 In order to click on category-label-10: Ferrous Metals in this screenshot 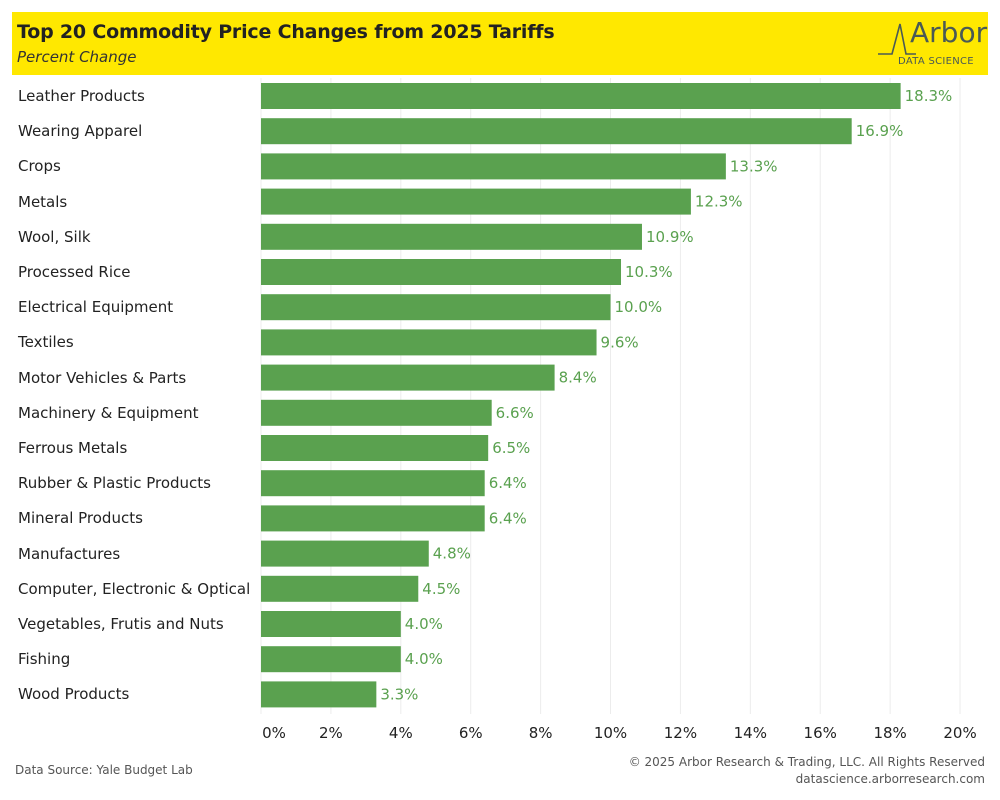, I will do `click(73, 448)`.